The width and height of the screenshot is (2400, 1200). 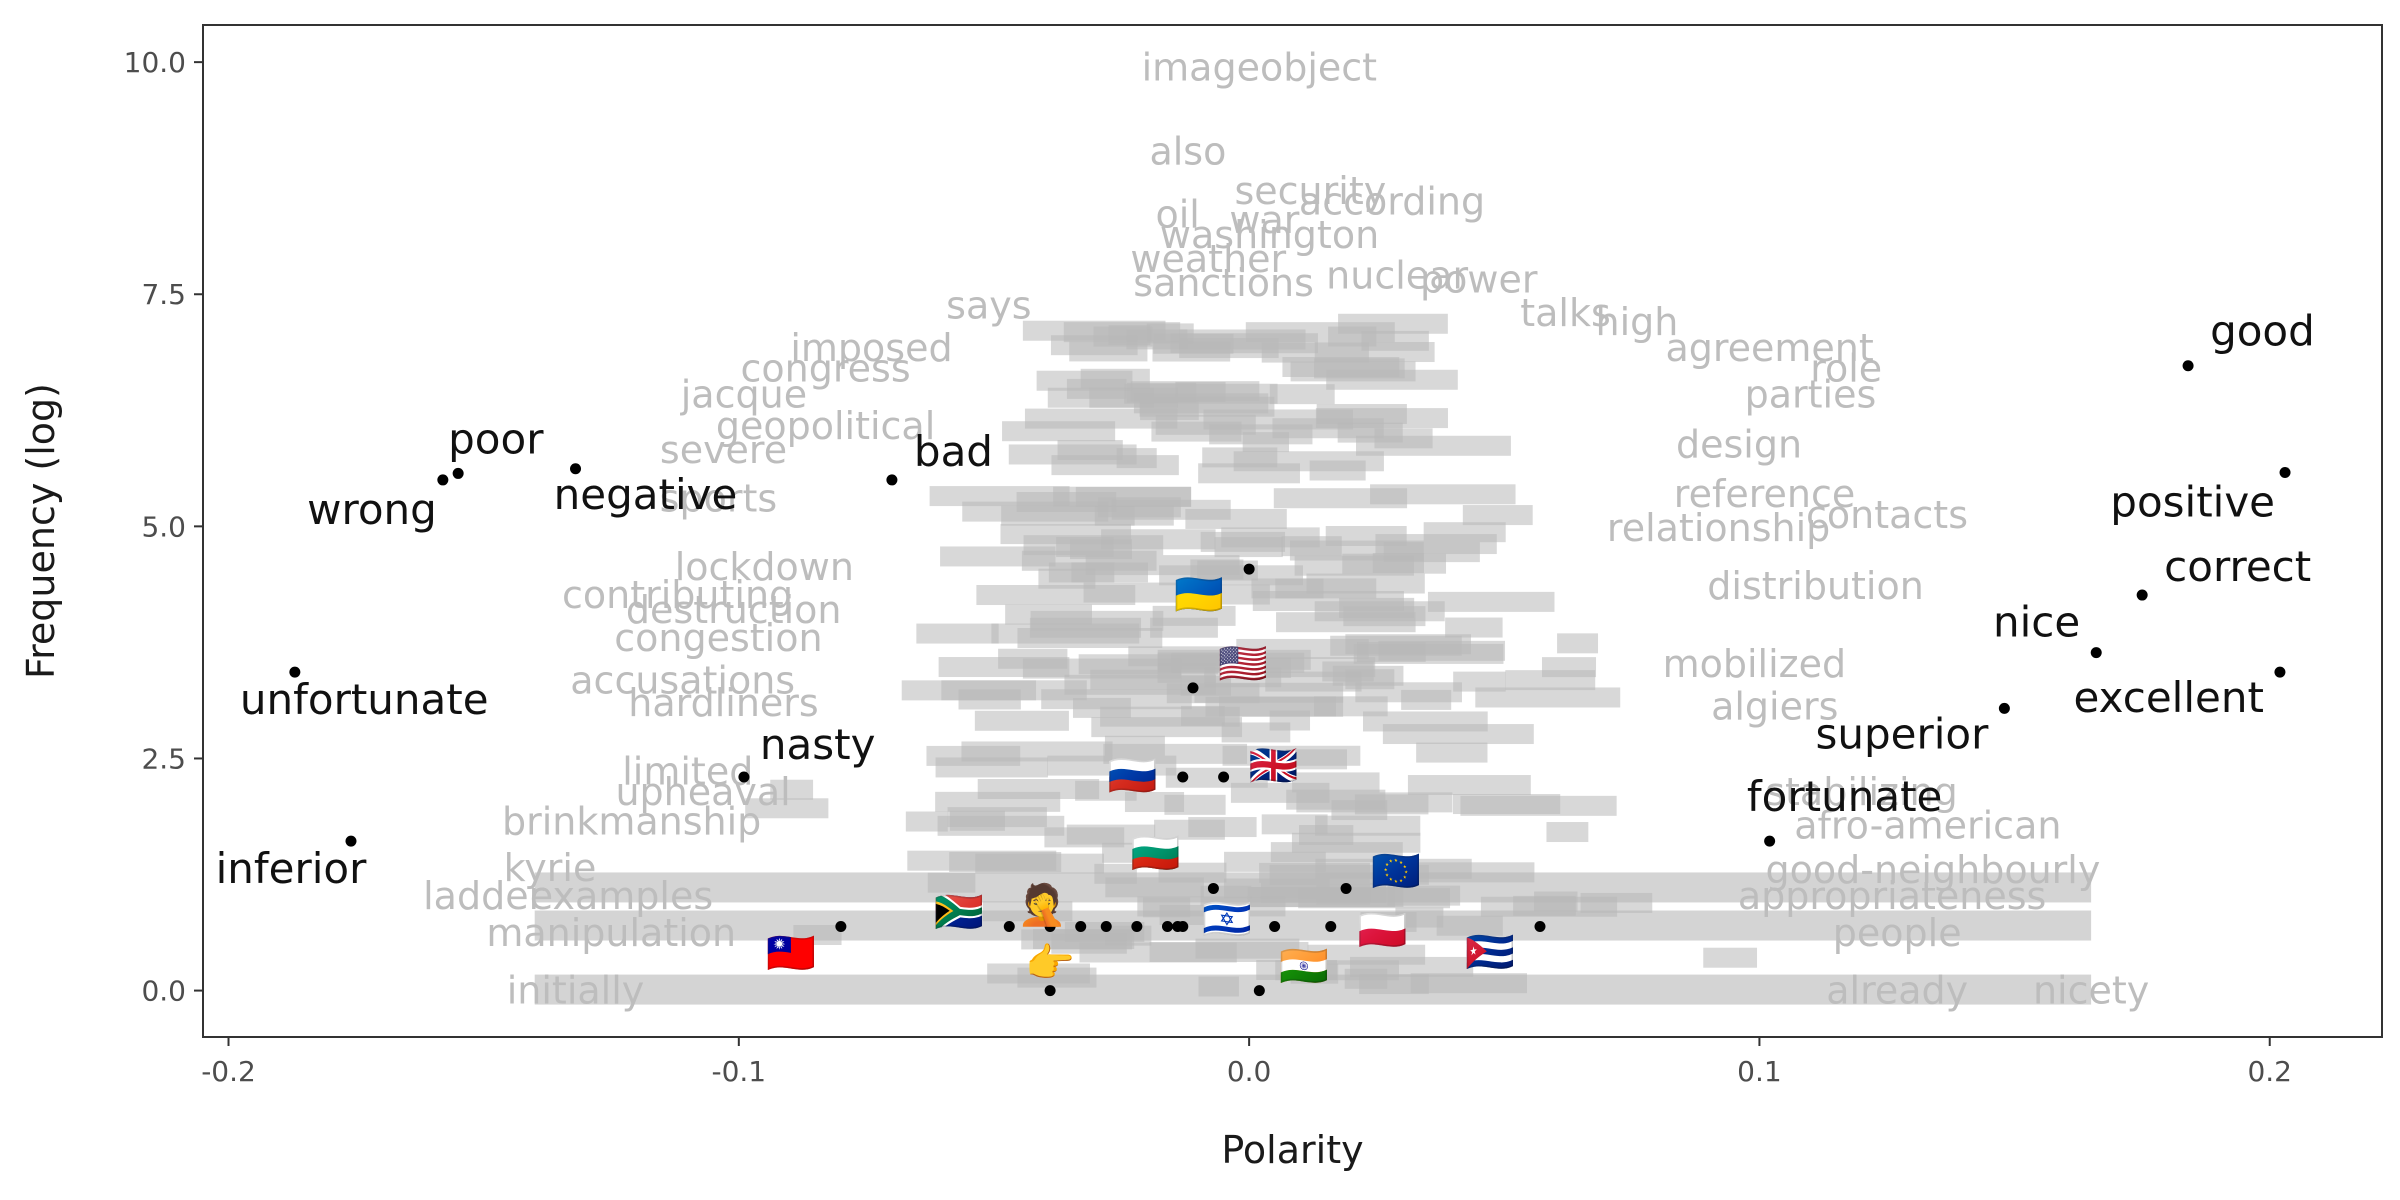 I want to click on background-word: upheaval, so click(x=702, y=792).